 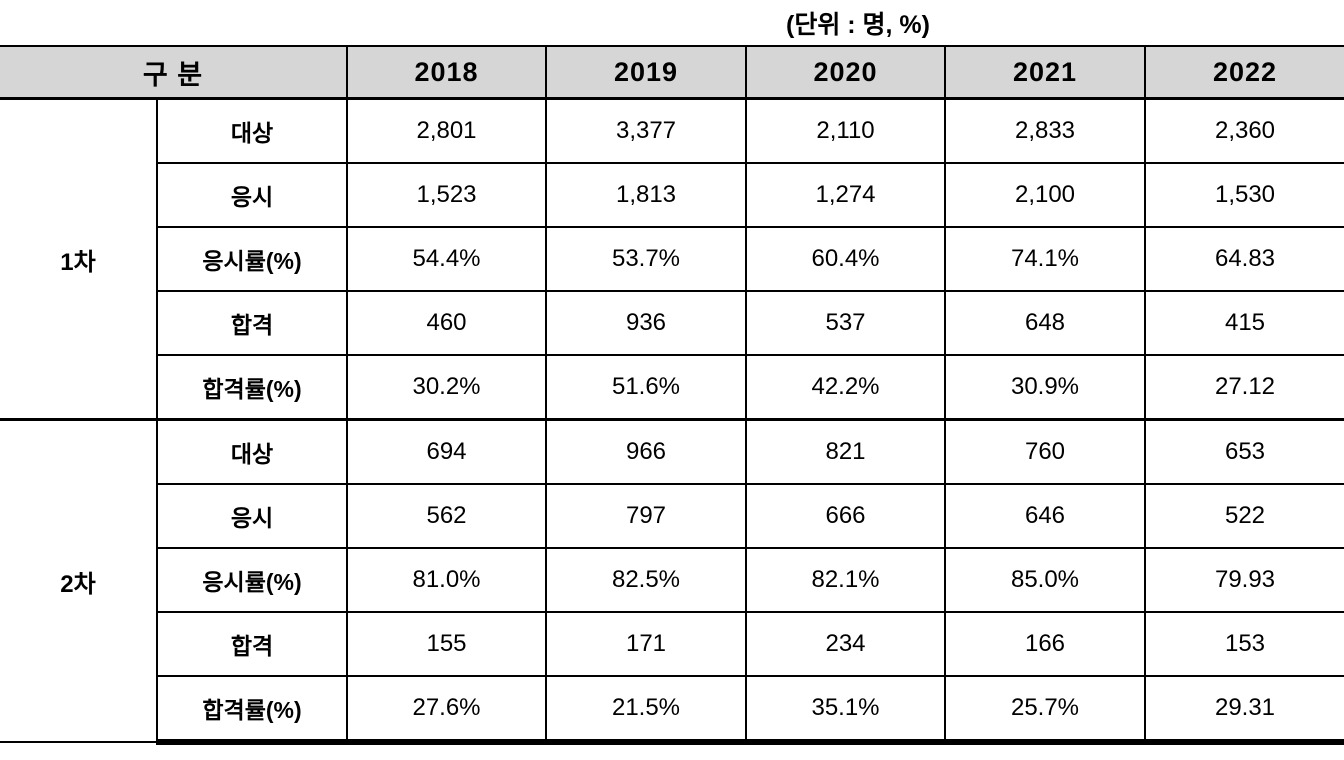 I want to click on table-cell: 821, so click(x=845, y=451).